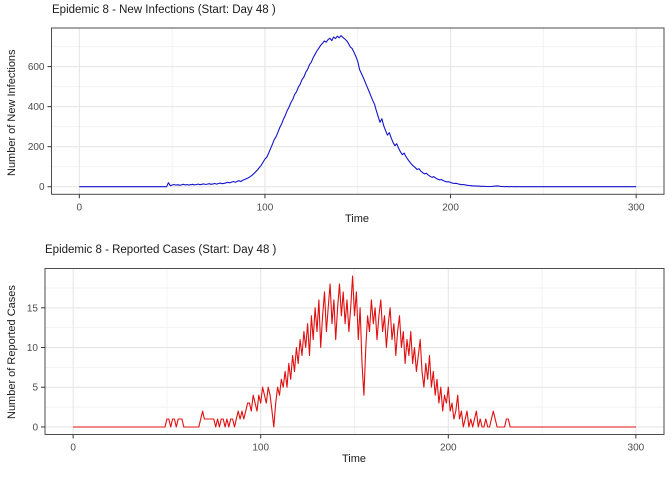 Image resolution: width=672 pixels, height=480 pixels. I want to click on new-infections-x-axis-title: Time, so click(357, 219).